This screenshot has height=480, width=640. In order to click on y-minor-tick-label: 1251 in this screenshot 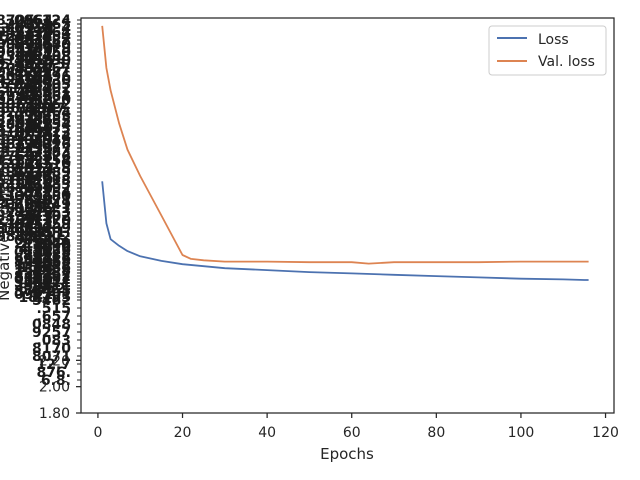, I will do `click(33, 145)`.